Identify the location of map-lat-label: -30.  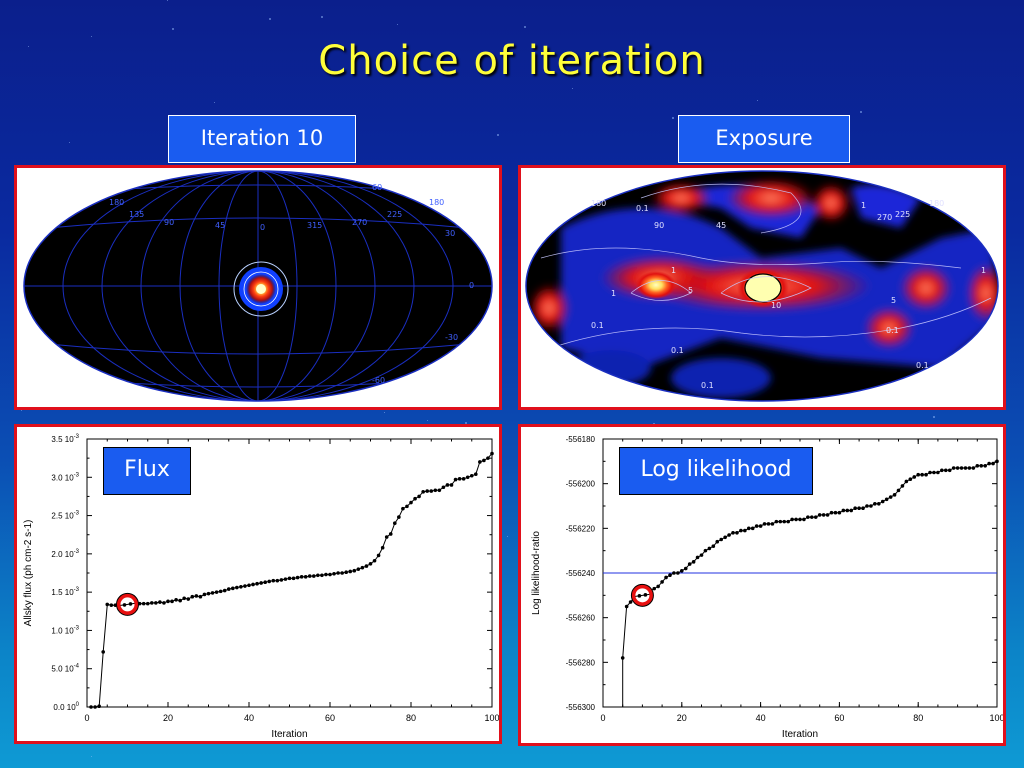
(451, 337).